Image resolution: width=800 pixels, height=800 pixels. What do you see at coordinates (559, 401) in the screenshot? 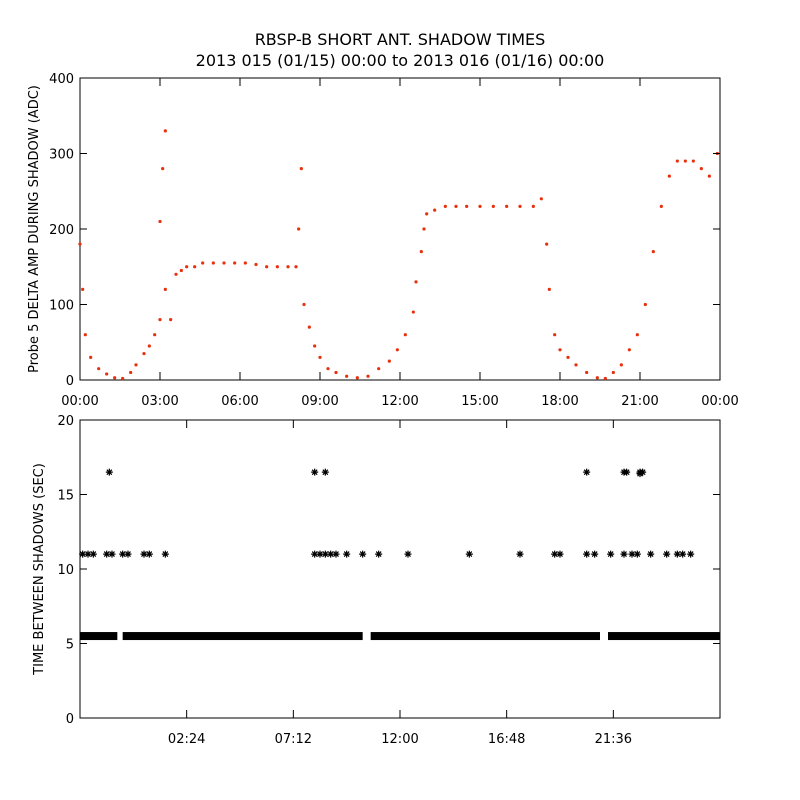
I see `x-tick-label: 18:00` at bounding box center [559, 401].